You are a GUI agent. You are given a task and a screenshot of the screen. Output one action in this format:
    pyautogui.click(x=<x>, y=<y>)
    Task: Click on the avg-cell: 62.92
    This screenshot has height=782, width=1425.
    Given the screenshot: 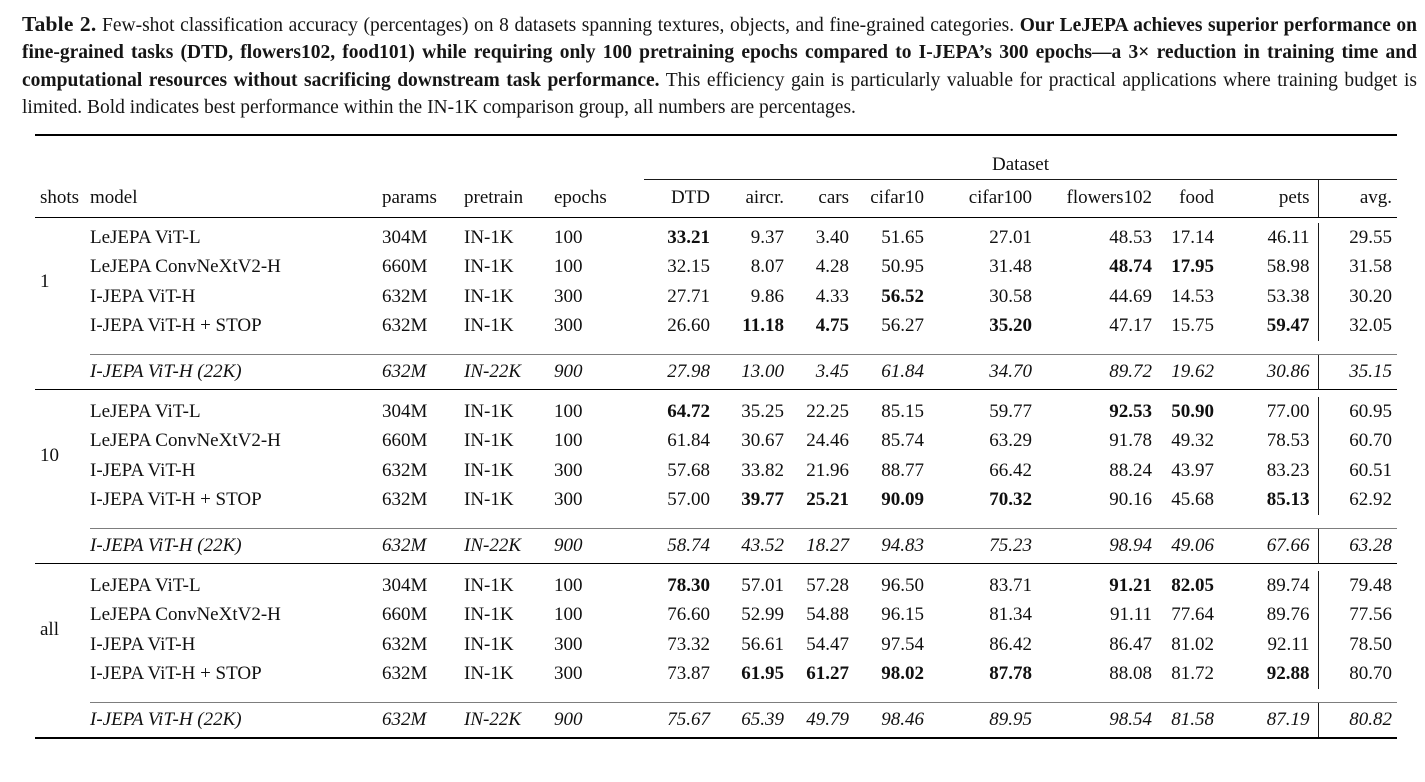 What is the action you would take?
    pyautogui.click(x=1357, y=500)
    